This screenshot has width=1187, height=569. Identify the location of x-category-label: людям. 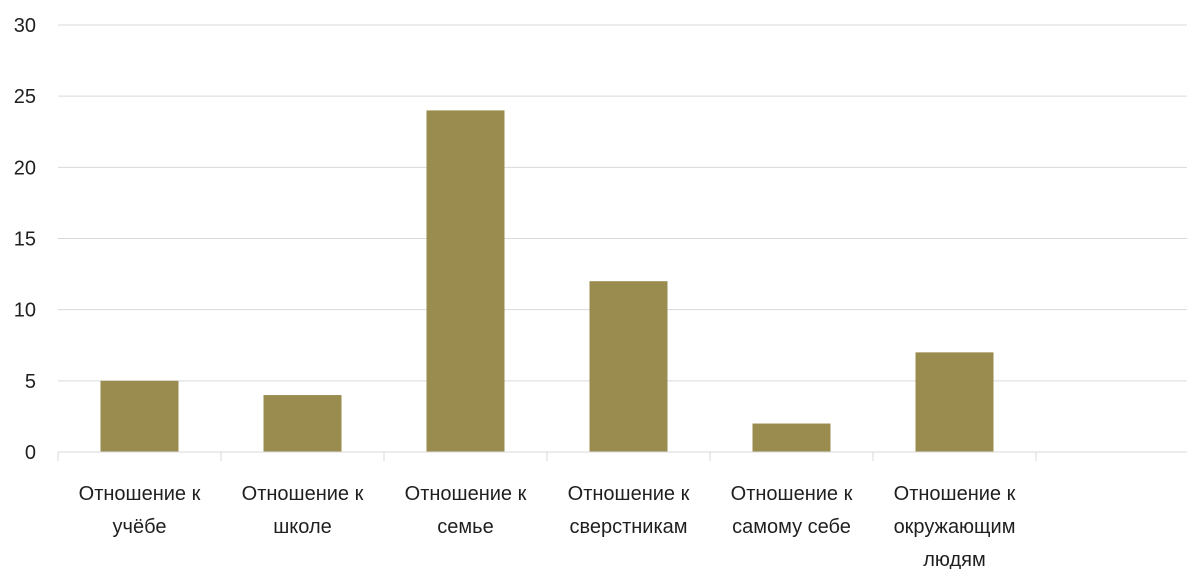
(954, 559).